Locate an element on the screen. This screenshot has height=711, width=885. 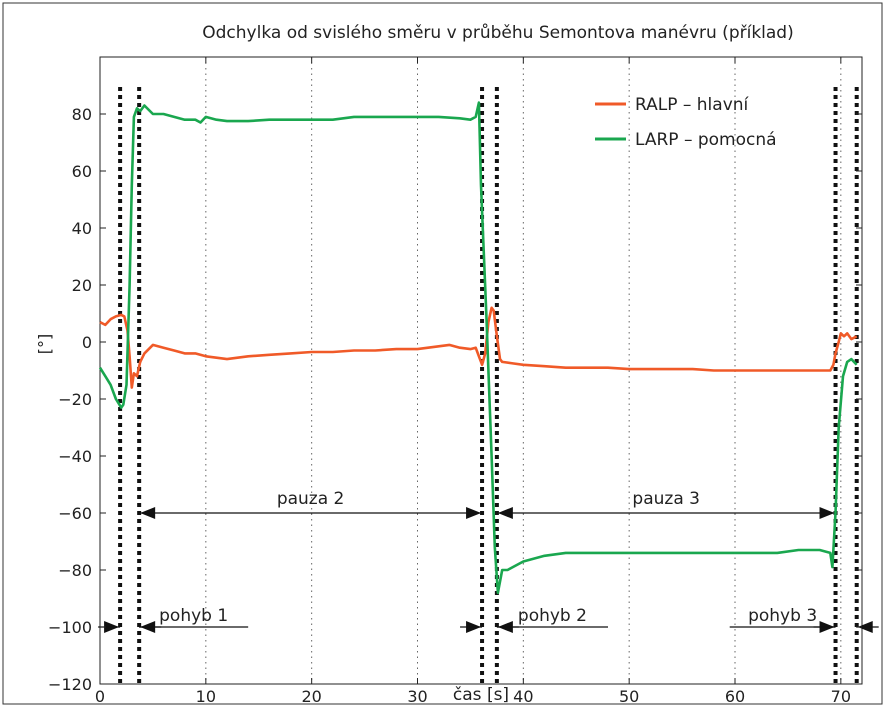
y-tick-label-7: 20 is located at coordinates (82, 285).